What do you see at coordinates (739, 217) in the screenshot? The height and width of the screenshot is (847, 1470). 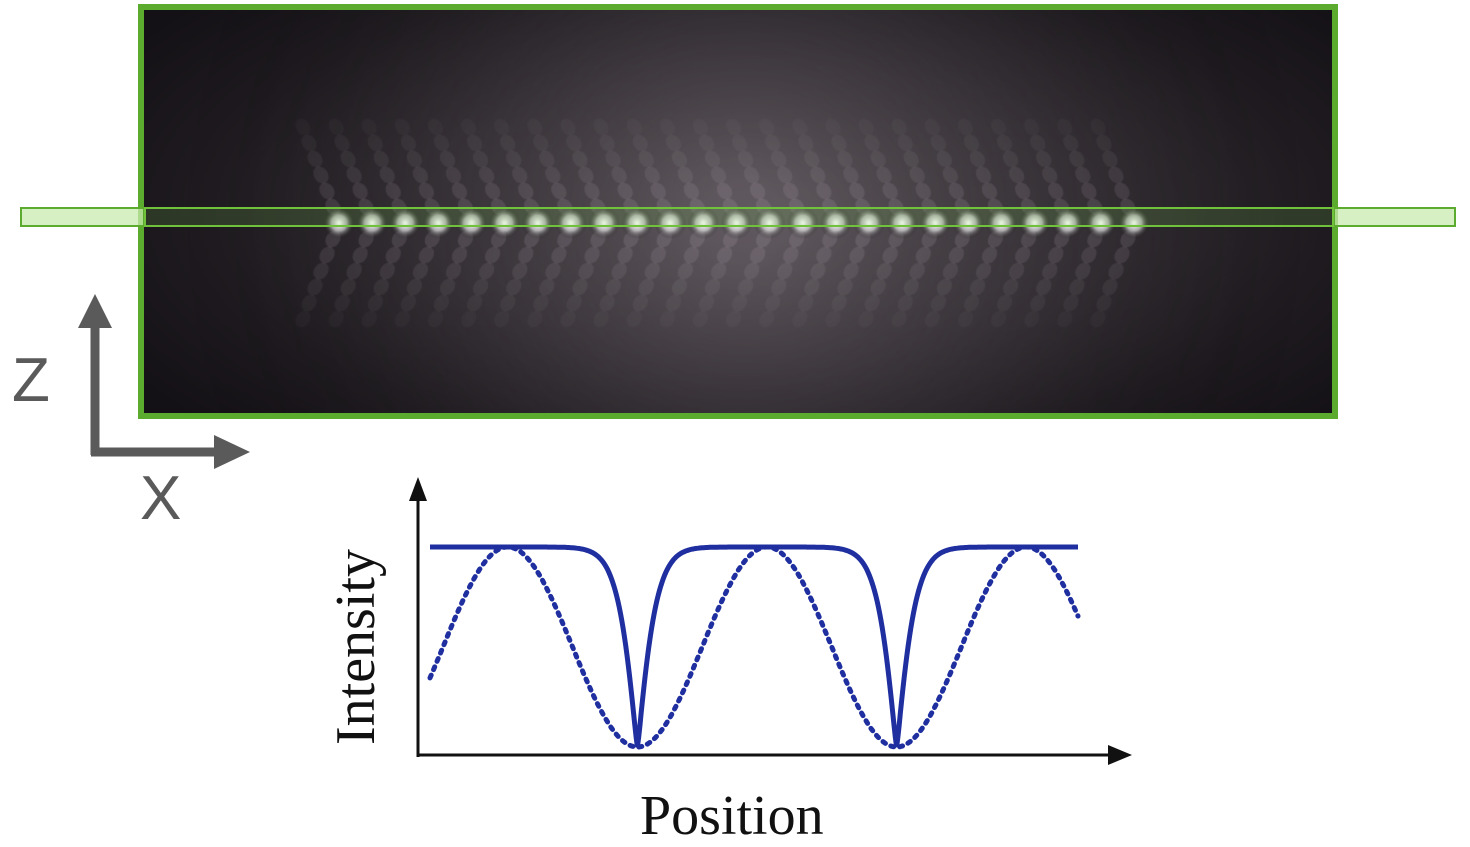 I see `slice-indicator-inner` at bounding box center [739, 217].